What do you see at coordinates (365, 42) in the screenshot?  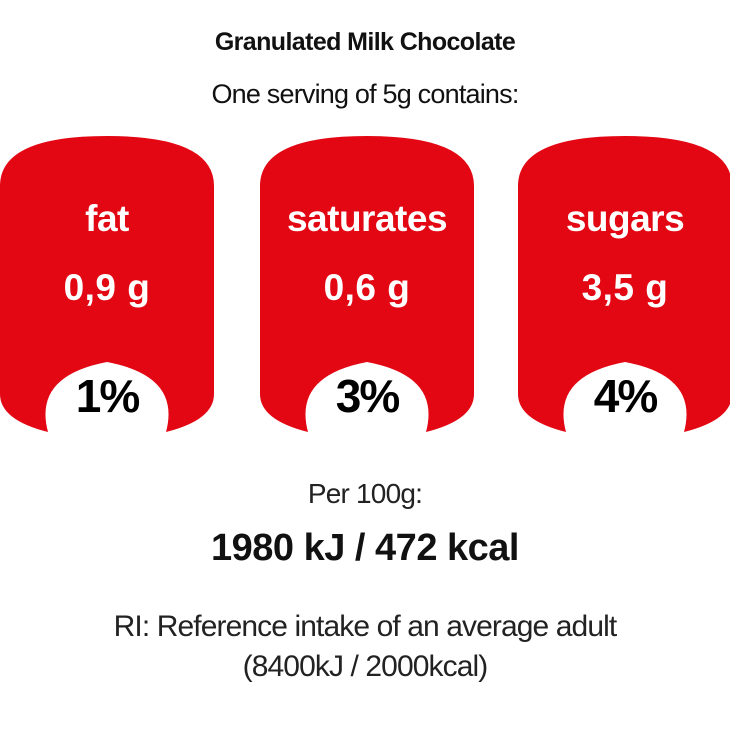 I see `product-title: Granulated Milk Chocolate` at bounding box center [365, 42].